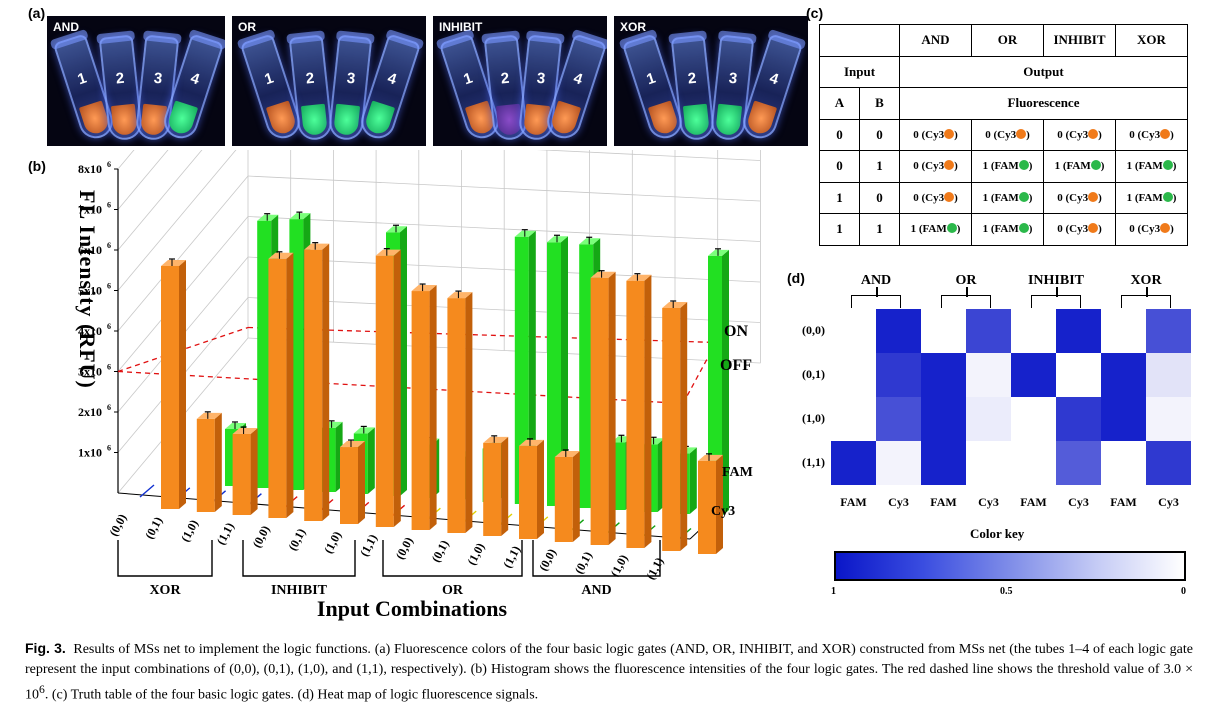 The height and width of the screenshot is (725, 1210). What do you see at coordinates (42, 689) in the screenshot?
I see `caption-exp: 6` at bounding box center [42, 689].